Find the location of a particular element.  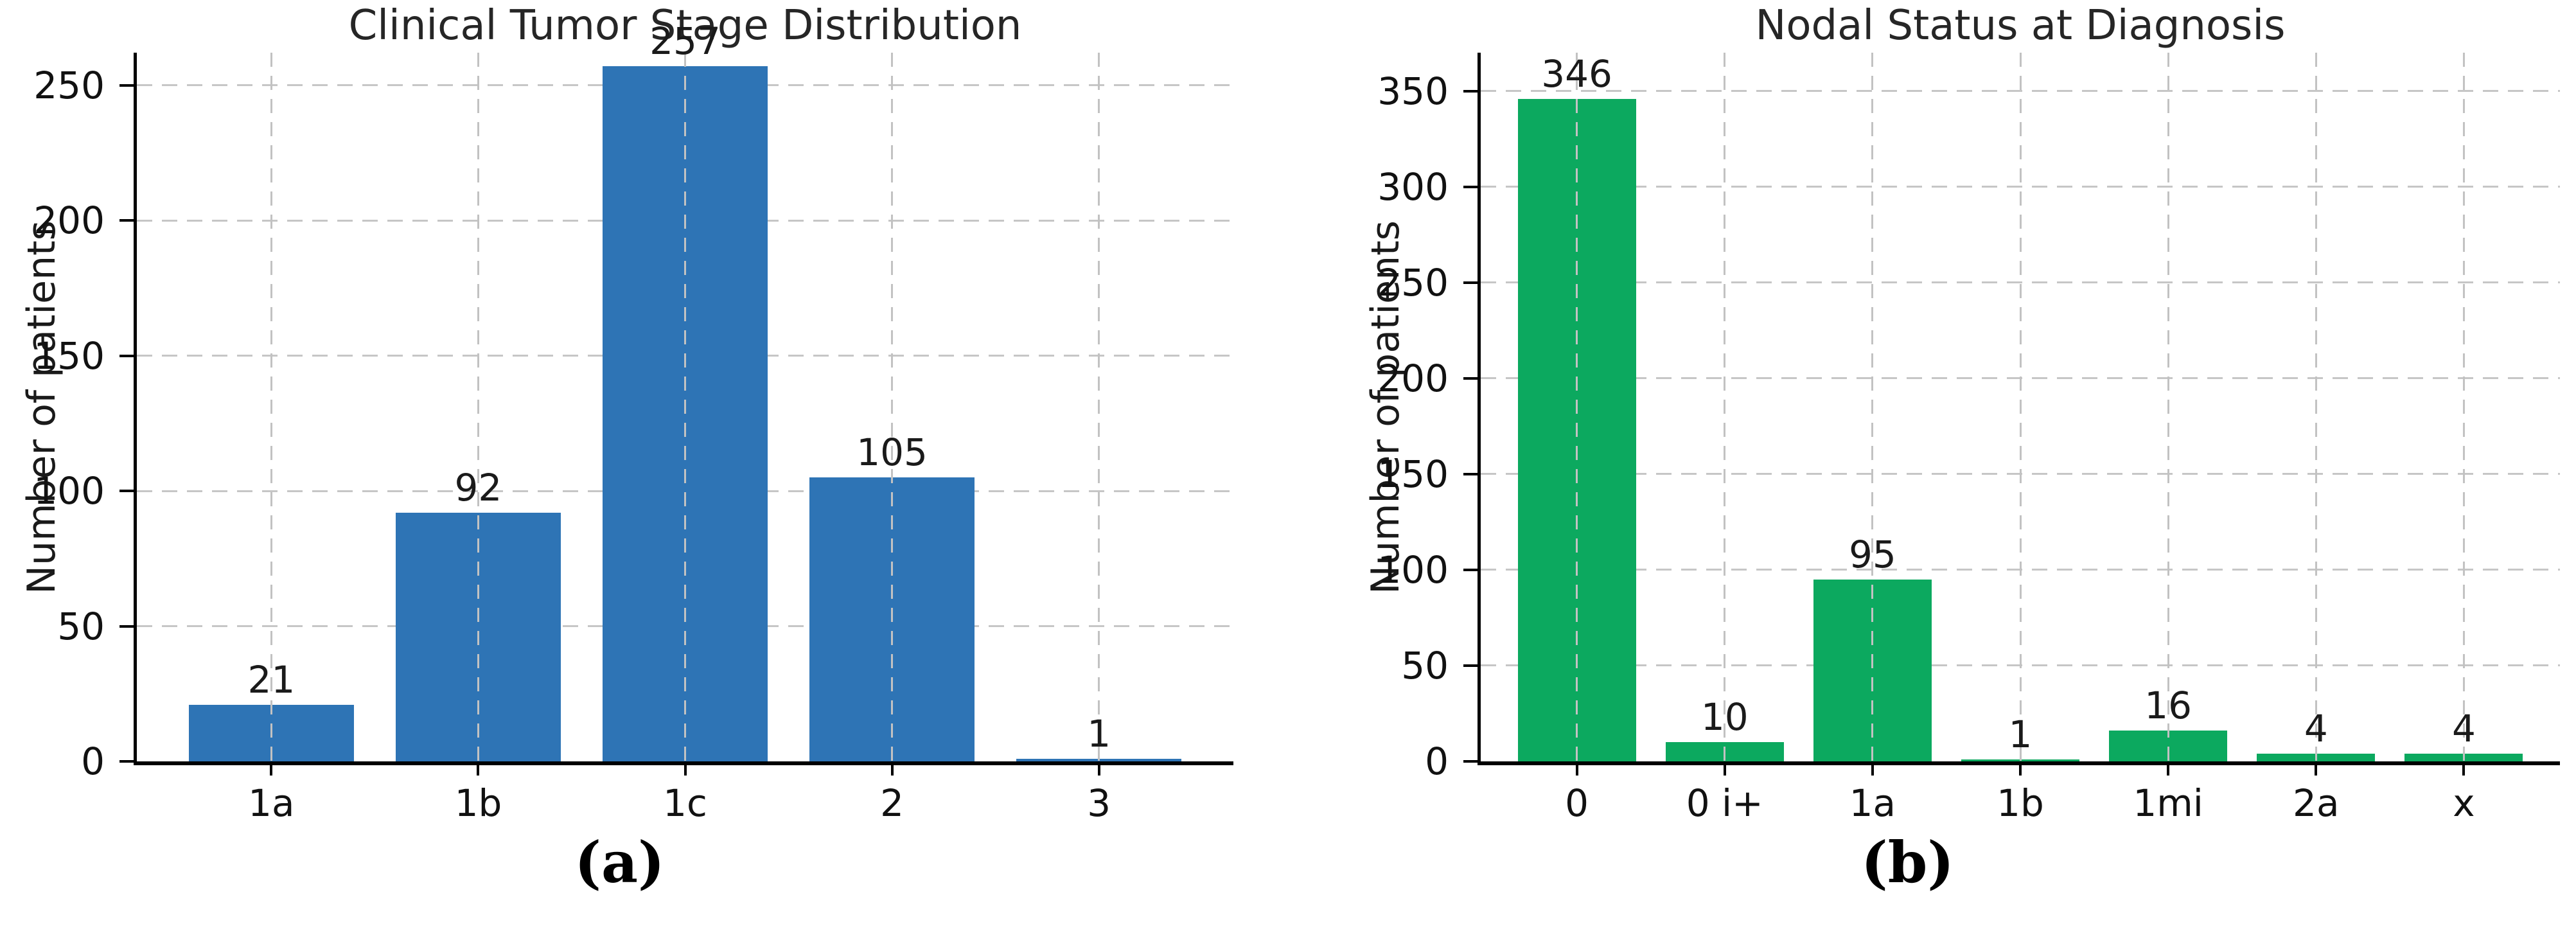

bar-value-label-2: 105 is located at coordinates (892, 452).